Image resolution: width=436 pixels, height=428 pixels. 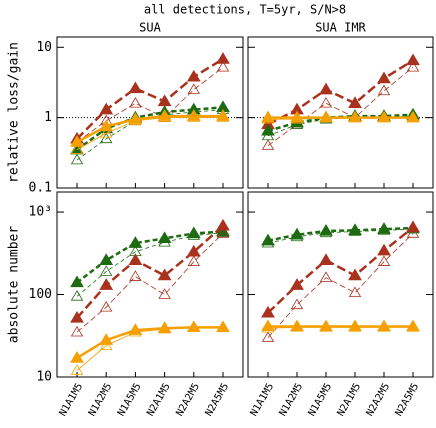 What do you see at coordinates (379, 400) in the screenshot?
I see `x-tick-label: N2A2M5` at bounding box center [379, 400].